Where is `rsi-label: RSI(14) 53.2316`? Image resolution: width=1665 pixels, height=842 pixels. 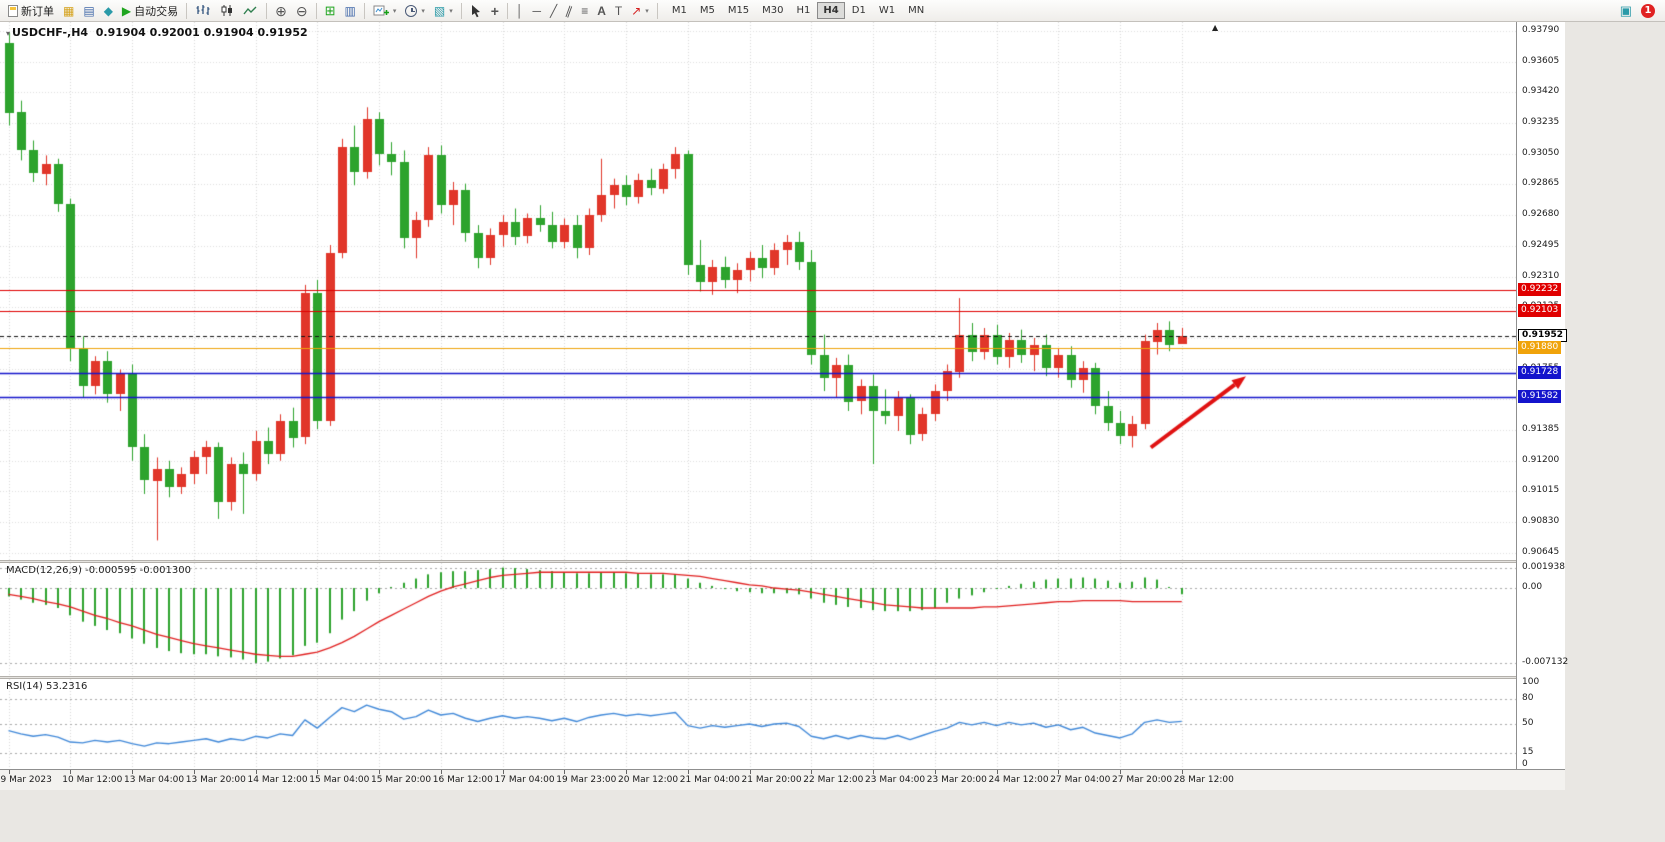
rsi-label: RSI(14) 53.2316 is located at coordinates (46, 686).